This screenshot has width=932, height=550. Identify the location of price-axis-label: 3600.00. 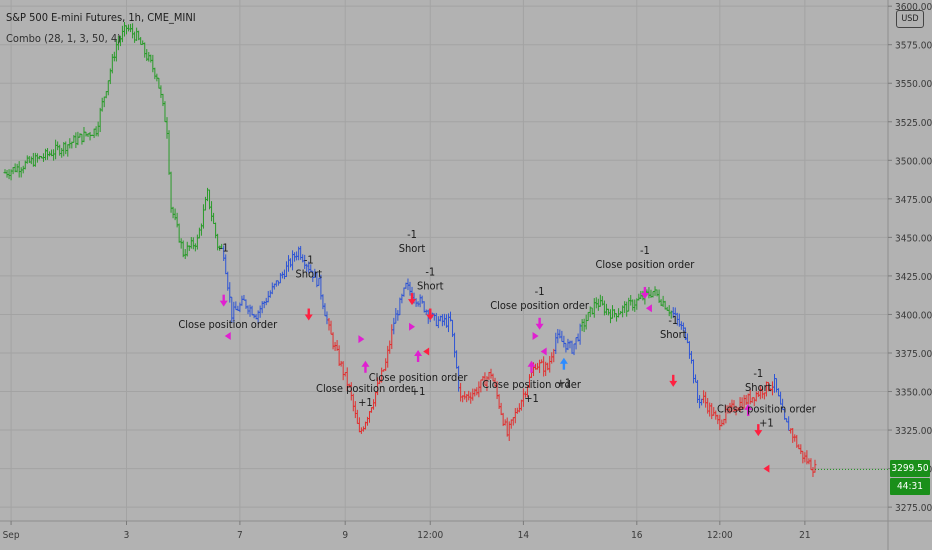
(913, 7).